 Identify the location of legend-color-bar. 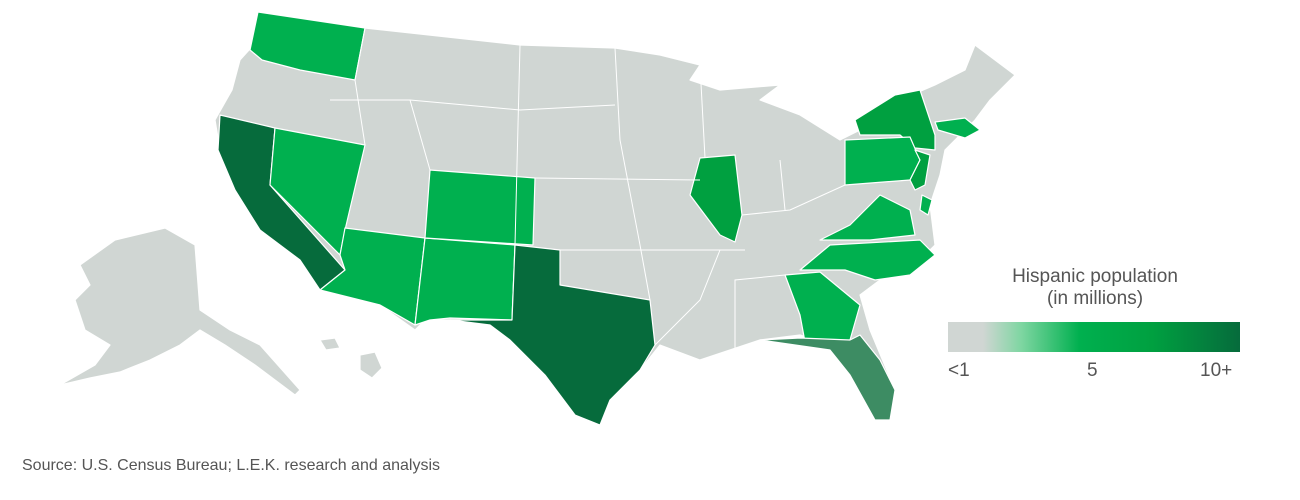
(1094, 337).